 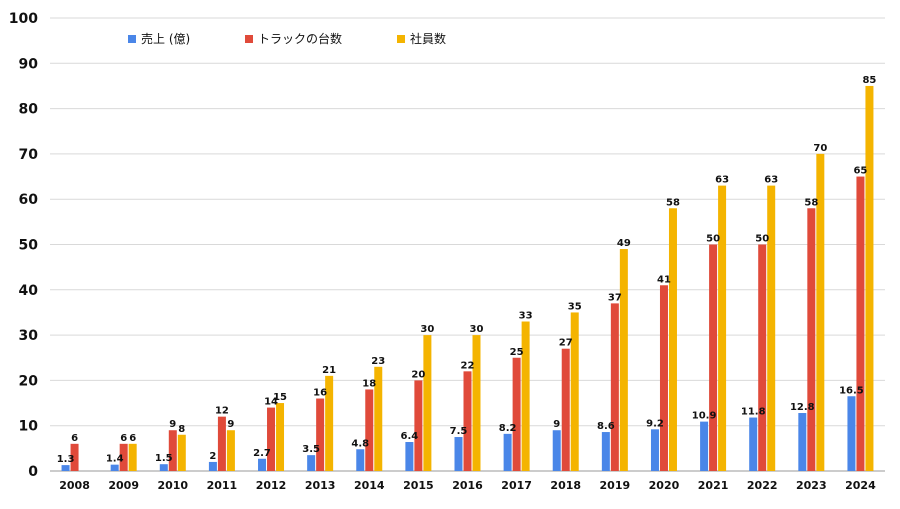 I want to click on x-tick-label: 2016, so click(x=467, y=485).